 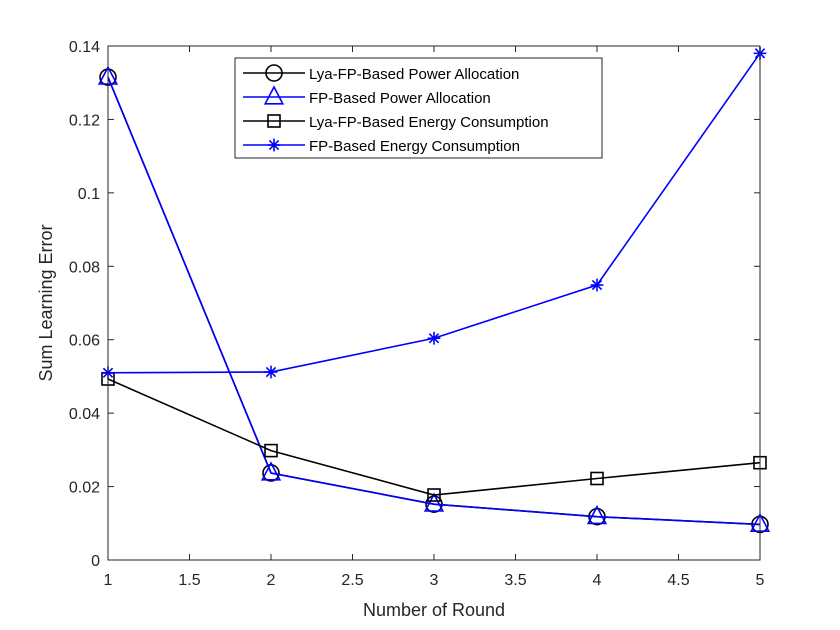 I want to click on x-tick-label: 4, so click(x=597, y=580).